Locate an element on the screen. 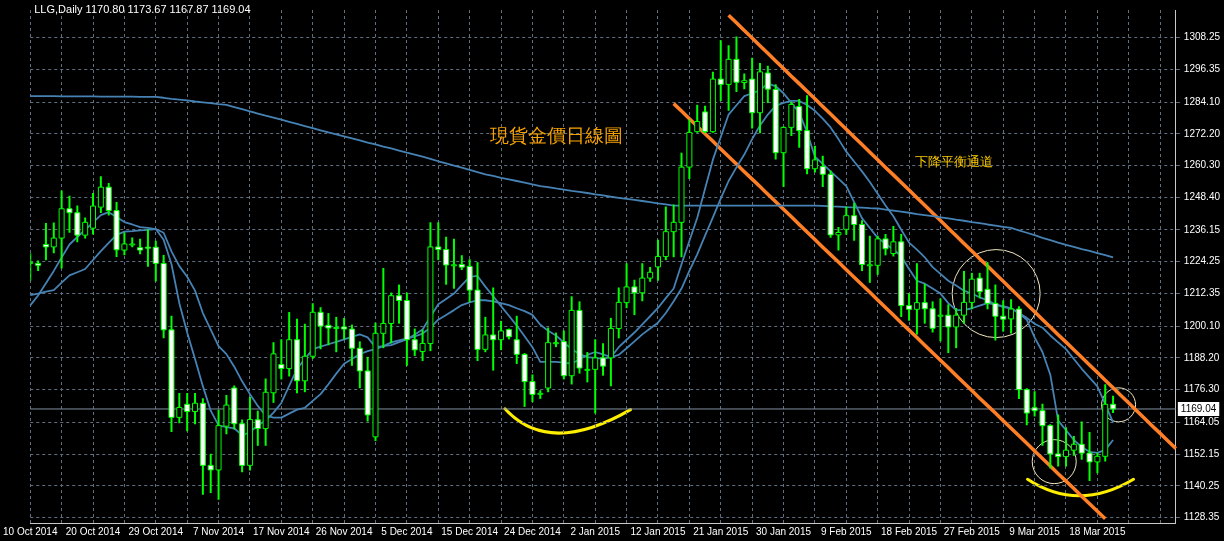  x-tick-label: 2 Jan 2015 is located at coordinates (595, 531).